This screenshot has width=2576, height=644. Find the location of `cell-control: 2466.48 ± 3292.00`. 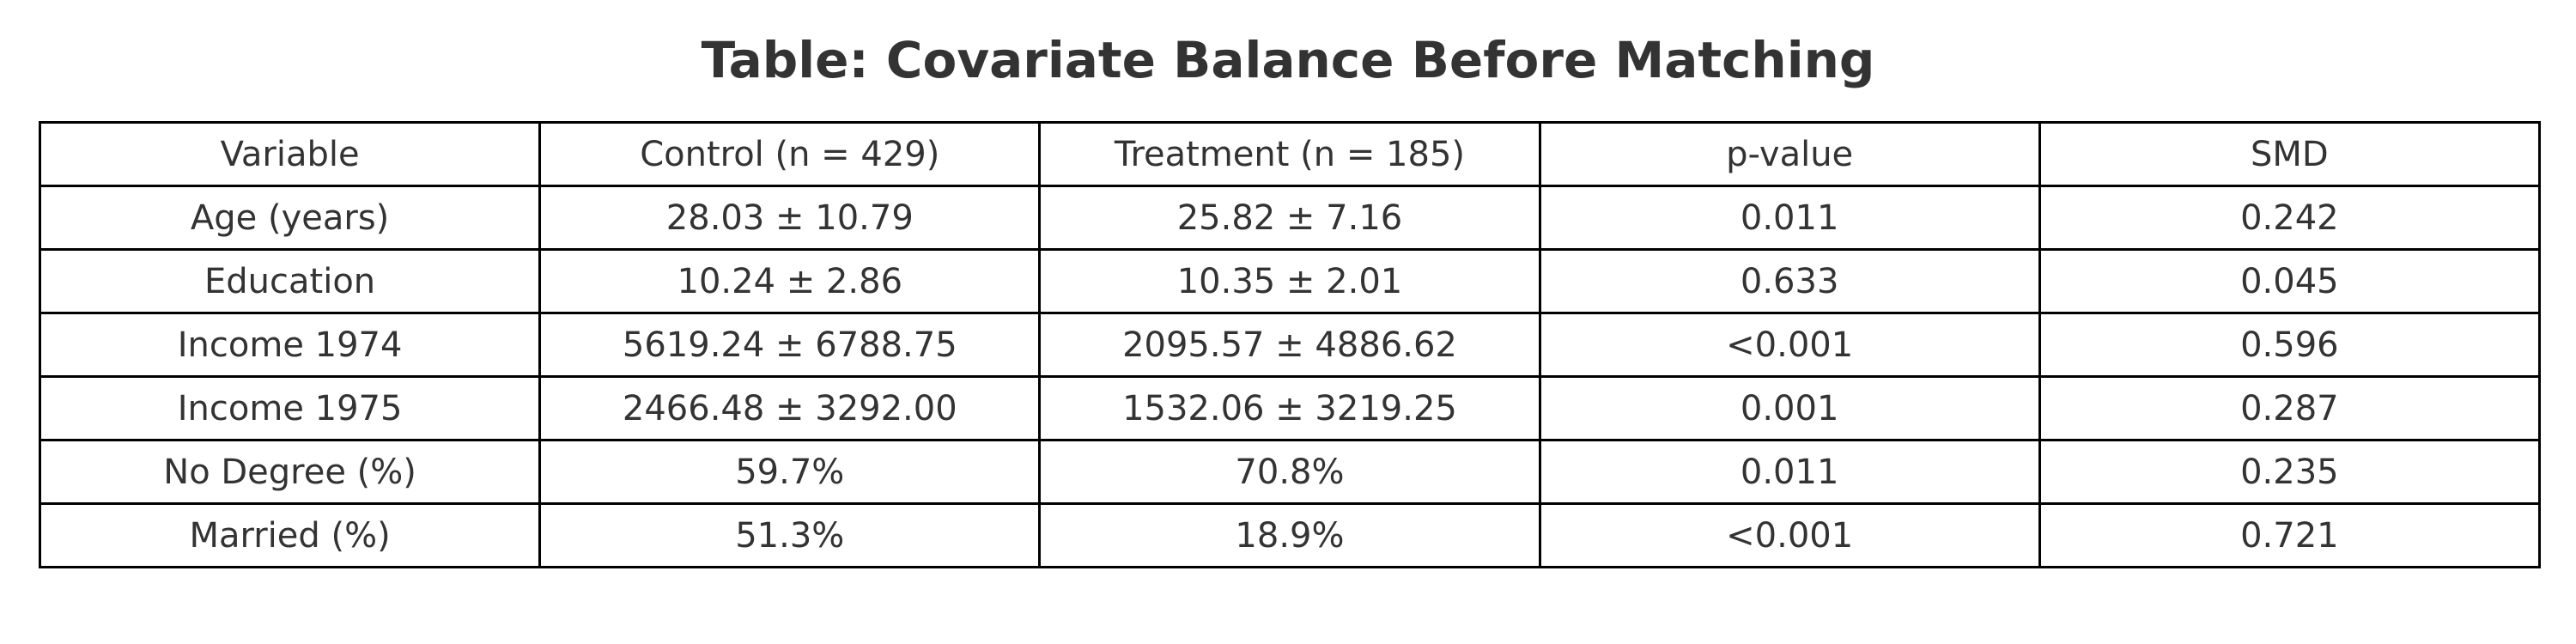

cell-control: 2466.48 ± 3292.00 is located at coordinates (790, 408).